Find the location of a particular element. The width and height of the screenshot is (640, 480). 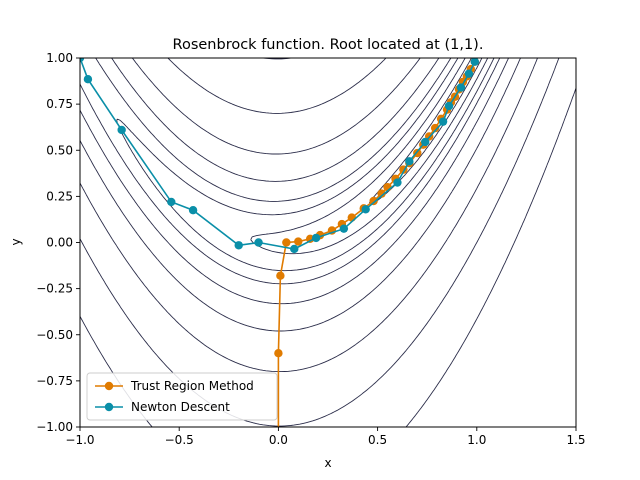

legend-label-0: Trust Region Method is located at coordinates (192, 386).